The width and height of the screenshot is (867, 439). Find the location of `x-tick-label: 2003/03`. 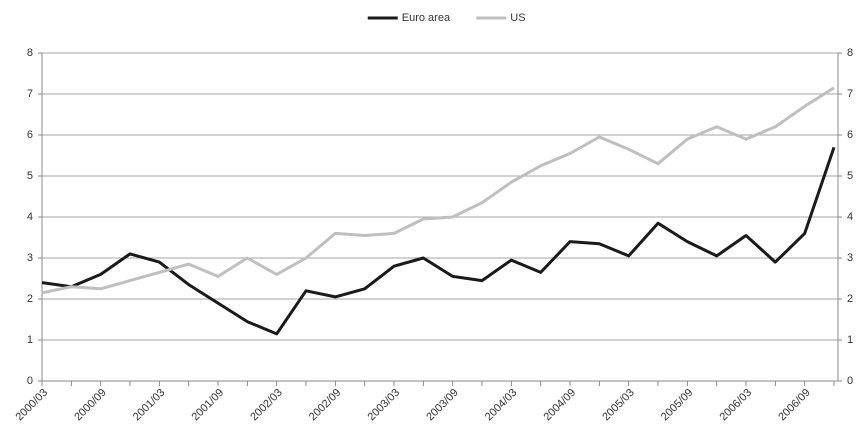

x-tick-label: 2003/03 is located at coordinates (384, 405).